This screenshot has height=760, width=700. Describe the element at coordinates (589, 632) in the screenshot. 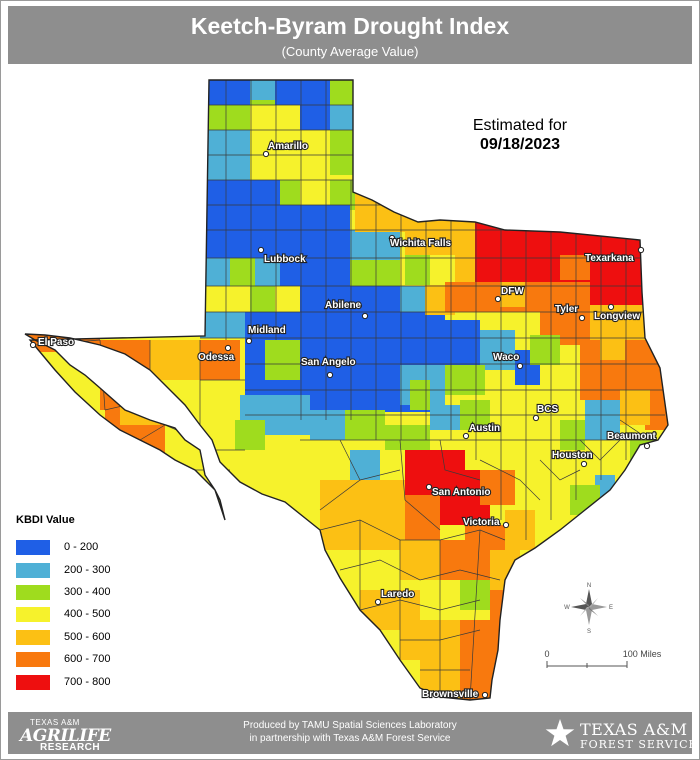

I see `compass-s: S` at that location.